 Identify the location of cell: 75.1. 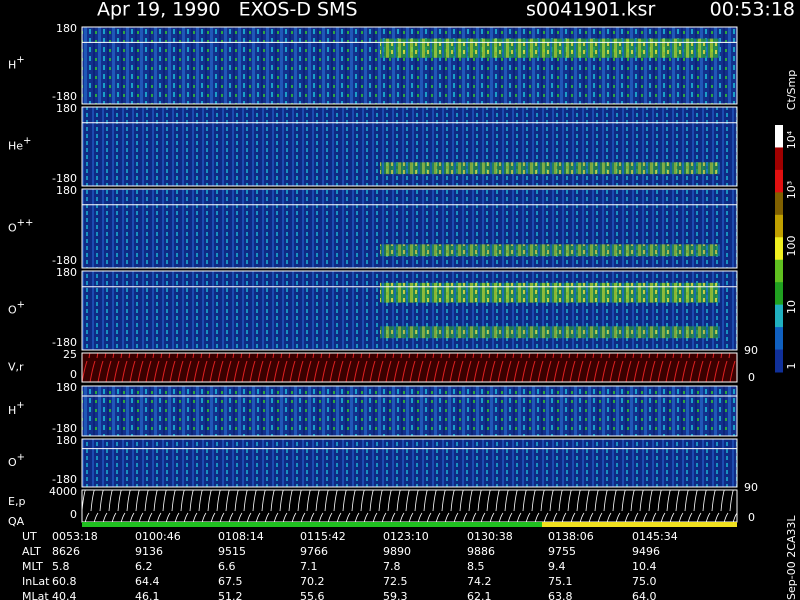
(560, 581).